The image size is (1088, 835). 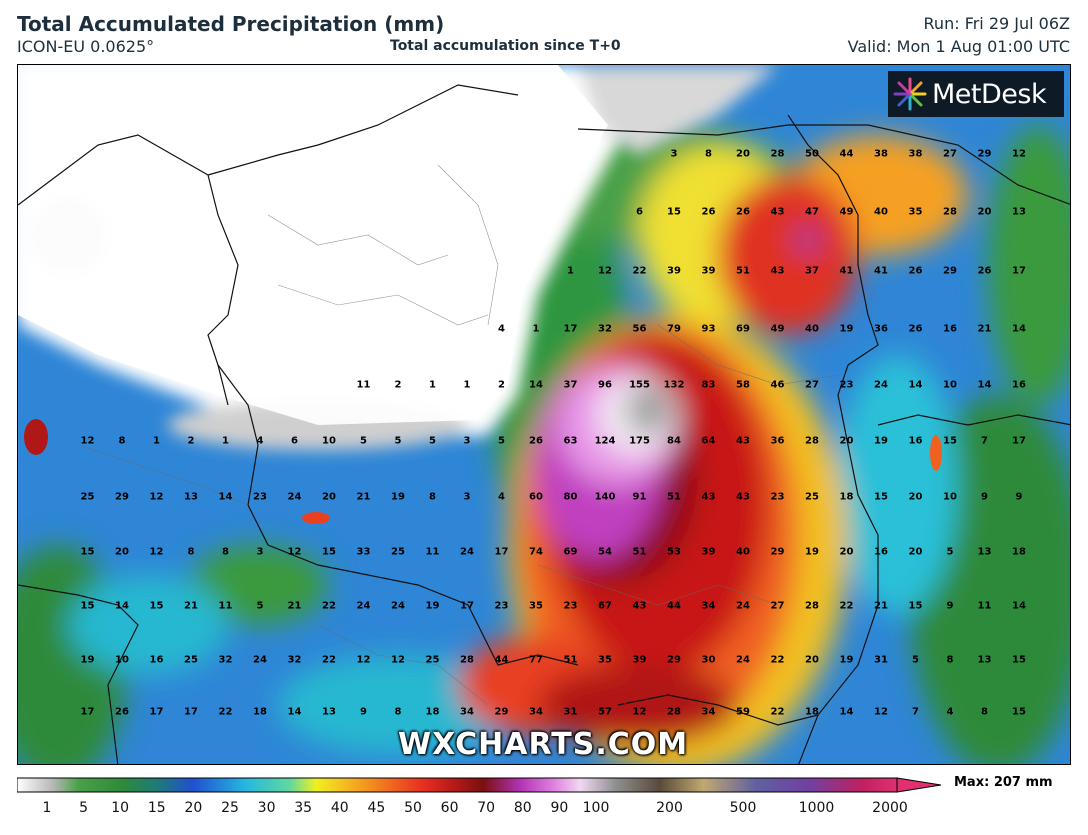 I want to click on scale-tick-label: 1, so click(x=47, y=808).